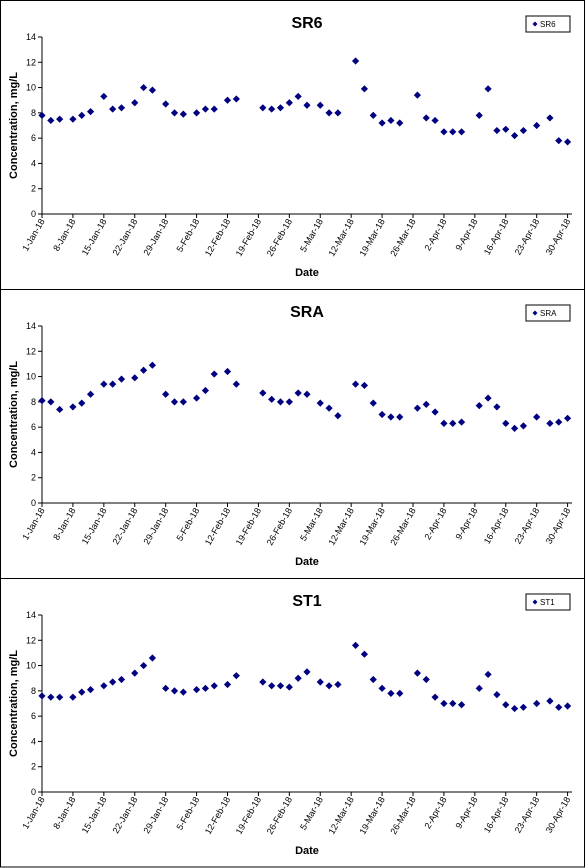 The image size is (585, 868). What do you see at coordinates (14, 125) in the screenshot?
I see `y-axis-label: Concentration, mg/L` at bounding box center [14, 125].